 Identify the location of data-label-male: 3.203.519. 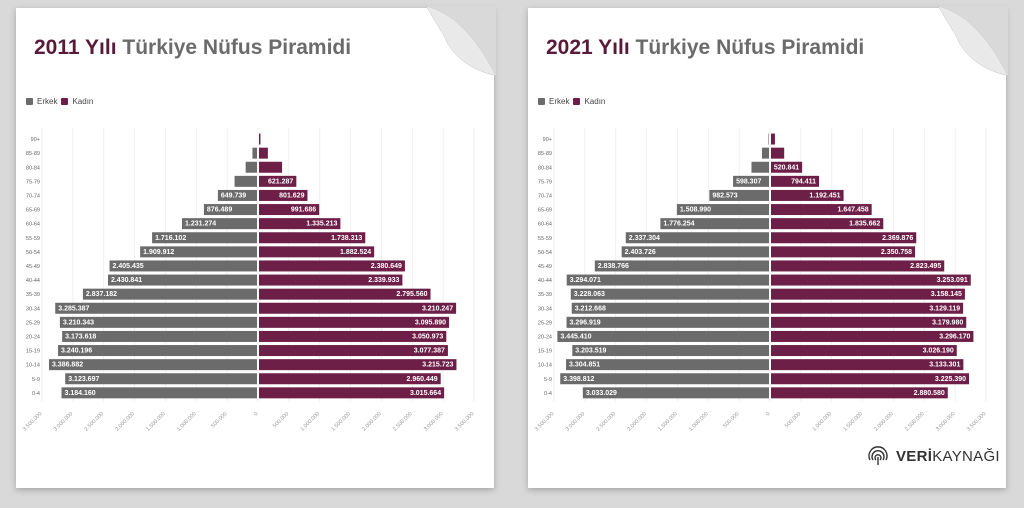
(590, 351).